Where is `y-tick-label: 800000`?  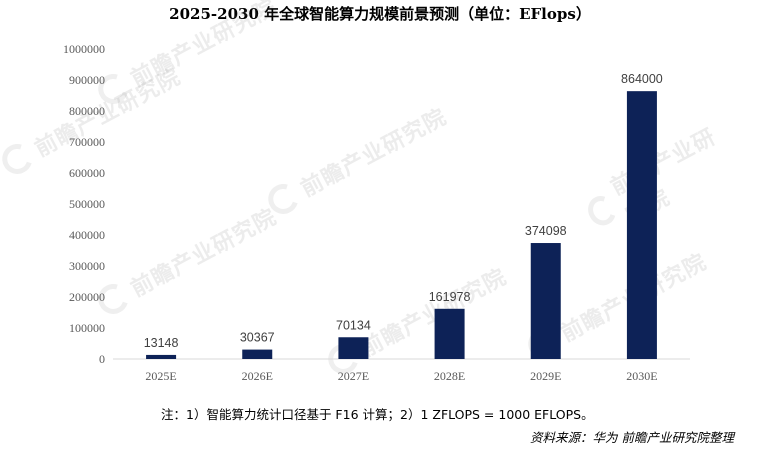 y-tick-label: 800000 is located at coordinates (87, 111).